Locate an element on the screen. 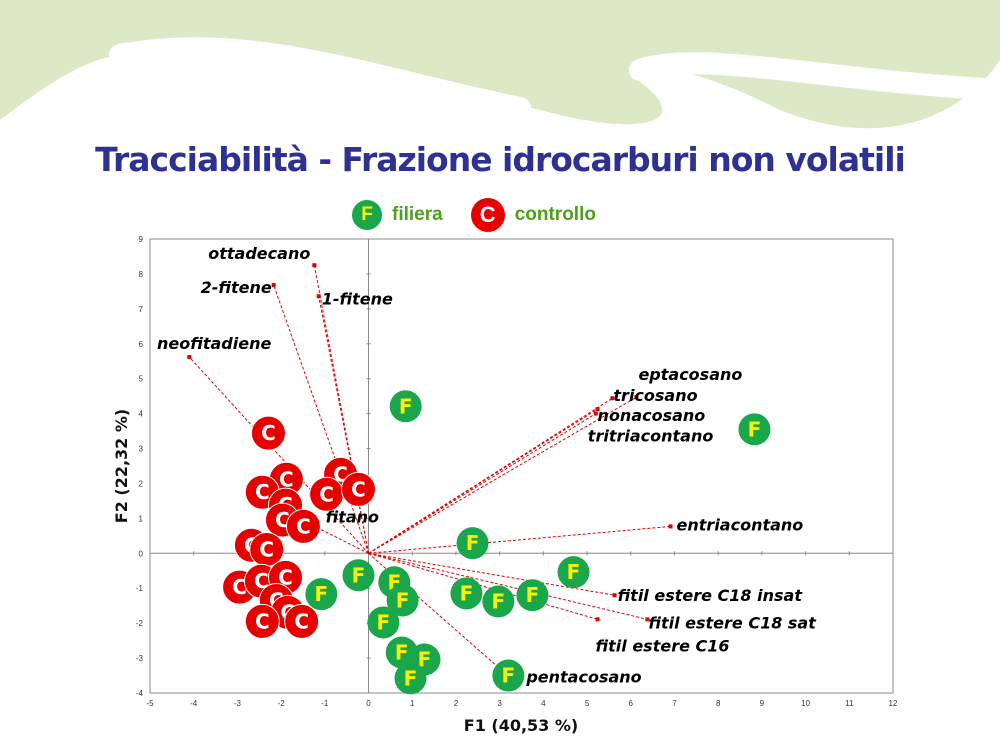  x-tick-label: 5 is located at coordinates (587, 703).